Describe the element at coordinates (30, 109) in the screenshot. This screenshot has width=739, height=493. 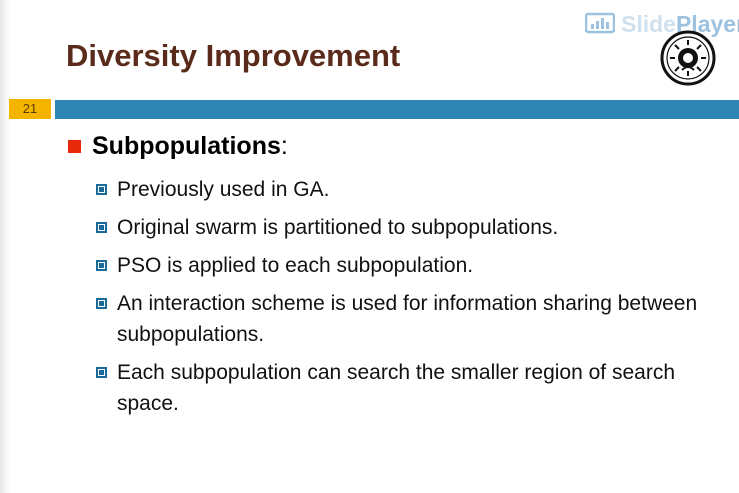
I see `slide-number-badge: 21` at that location.